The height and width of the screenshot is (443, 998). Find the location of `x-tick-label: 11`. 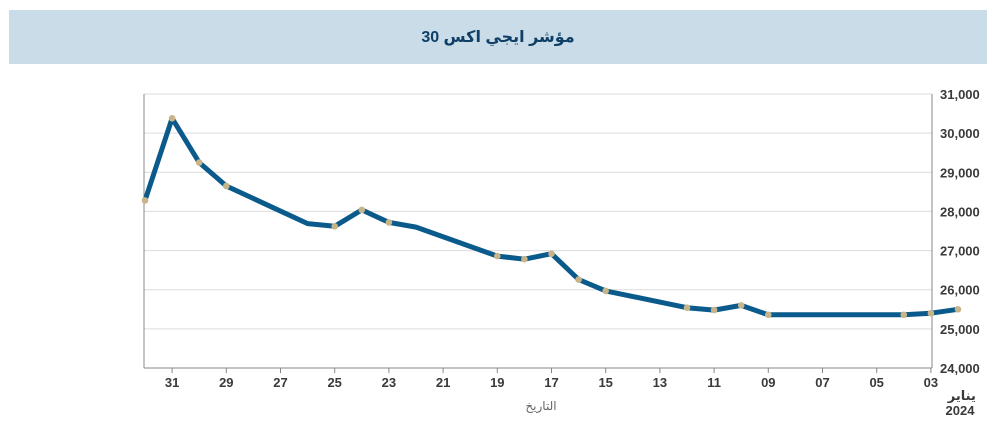

x-tick-label: 11 is located at coordinates (714, 382).